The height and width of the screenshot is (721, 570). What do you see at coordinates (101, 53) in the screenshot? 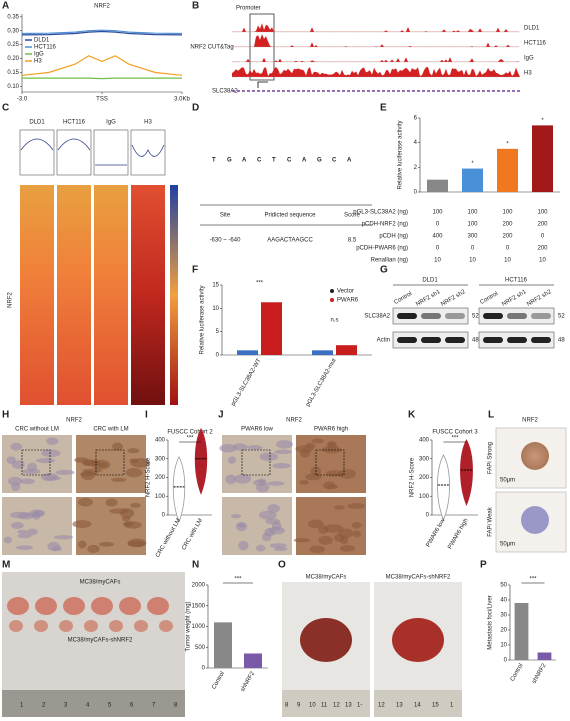
I see `axis` at bounding box center [101, 53].